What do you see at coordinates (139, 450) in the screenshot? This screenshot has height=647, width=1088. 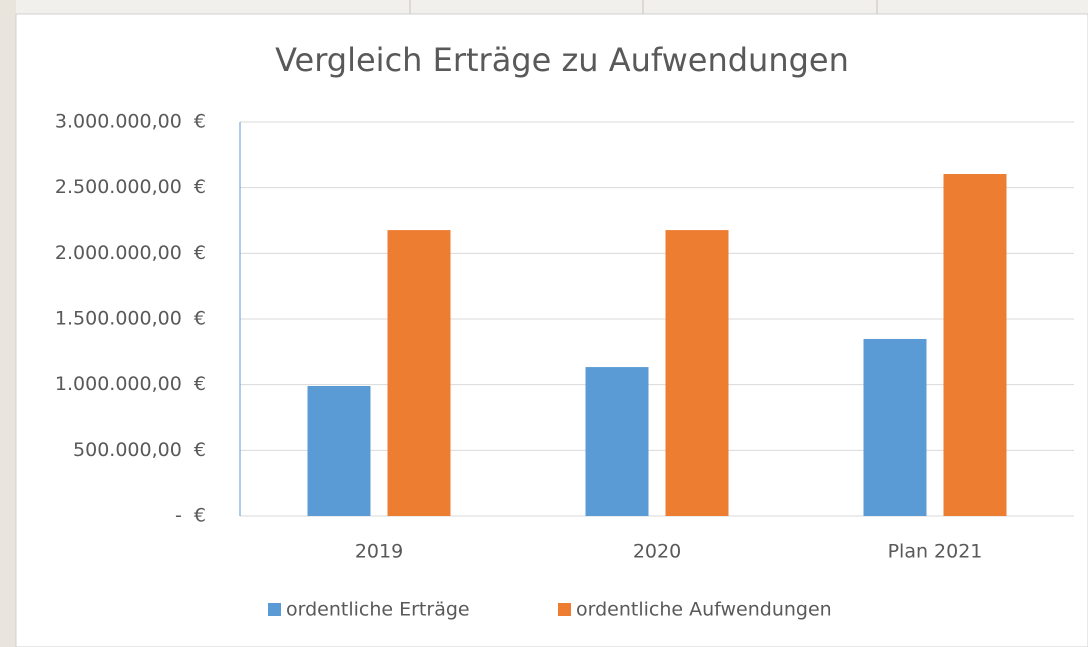 I see `y-tick-label: 500.000,00 €` at bounding box center [139, 450].